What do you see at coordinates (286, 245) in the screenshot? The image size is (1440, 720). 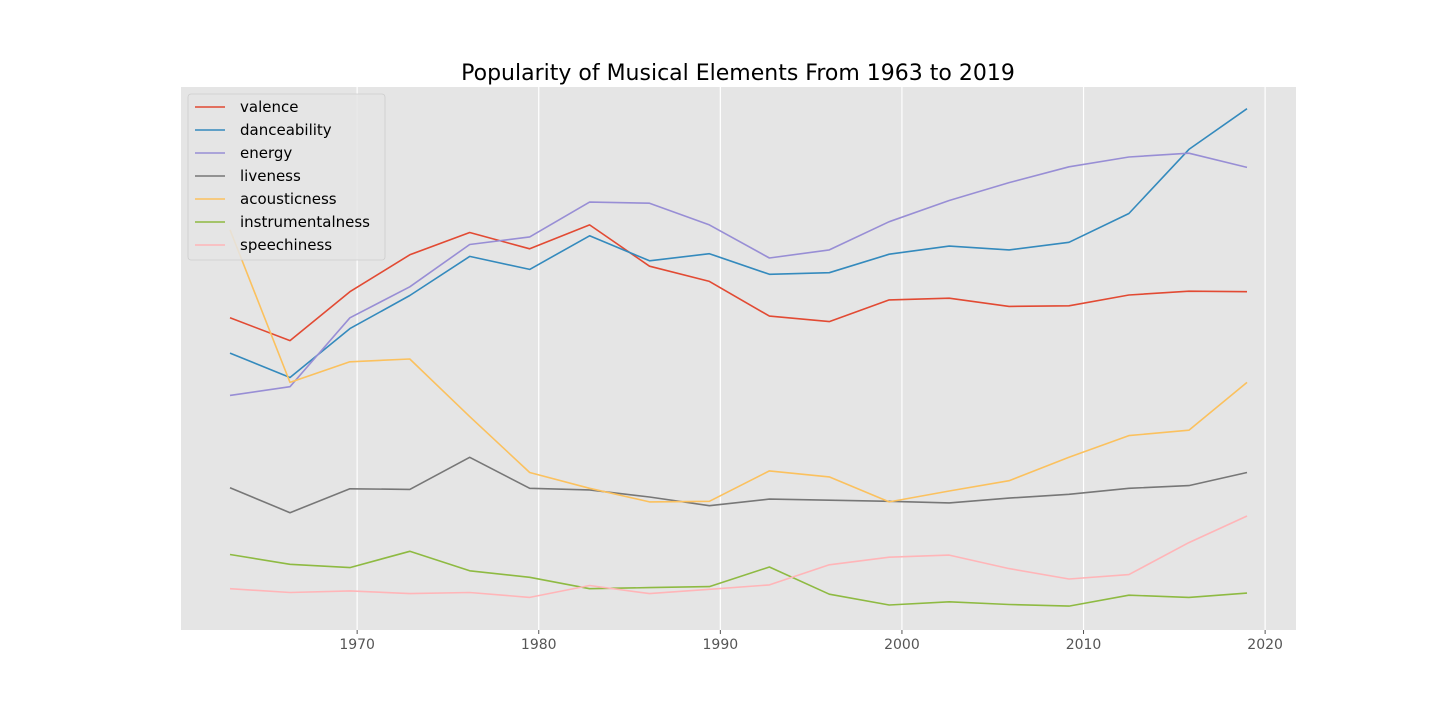 I see `legend-label-speechiness: speechiness` at bounding box center [286, 245].